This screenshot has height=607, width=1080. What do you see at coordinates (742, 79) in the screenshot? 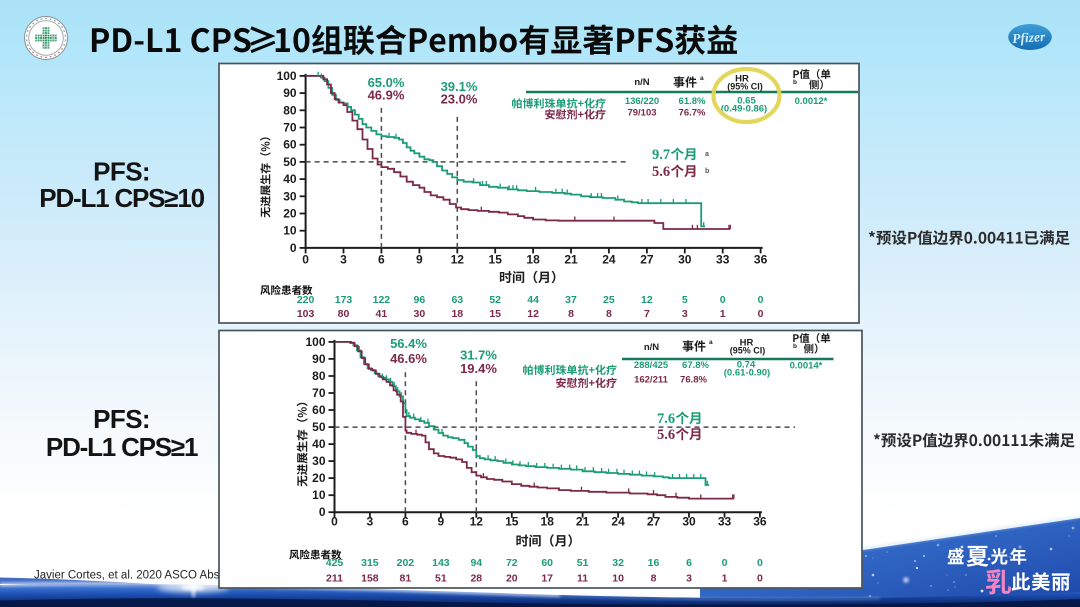
I see `svg-text: HR` at bounding box center [742, 79].